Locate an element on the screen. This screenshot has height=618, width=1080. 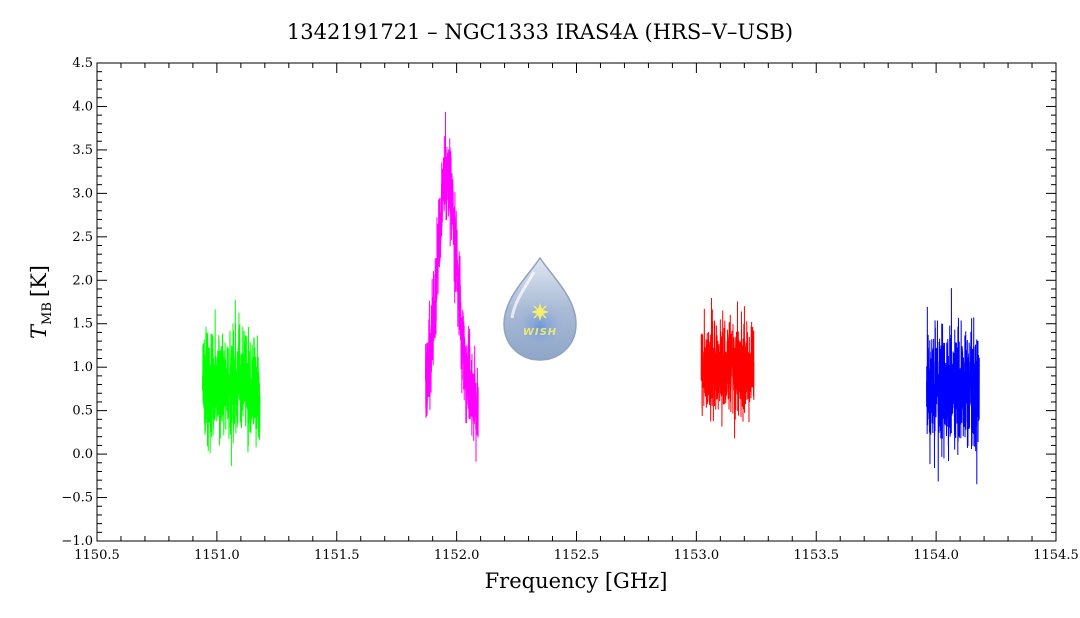
x-axis-label: Frequency [GHz] is located at coordinates (576, 581).